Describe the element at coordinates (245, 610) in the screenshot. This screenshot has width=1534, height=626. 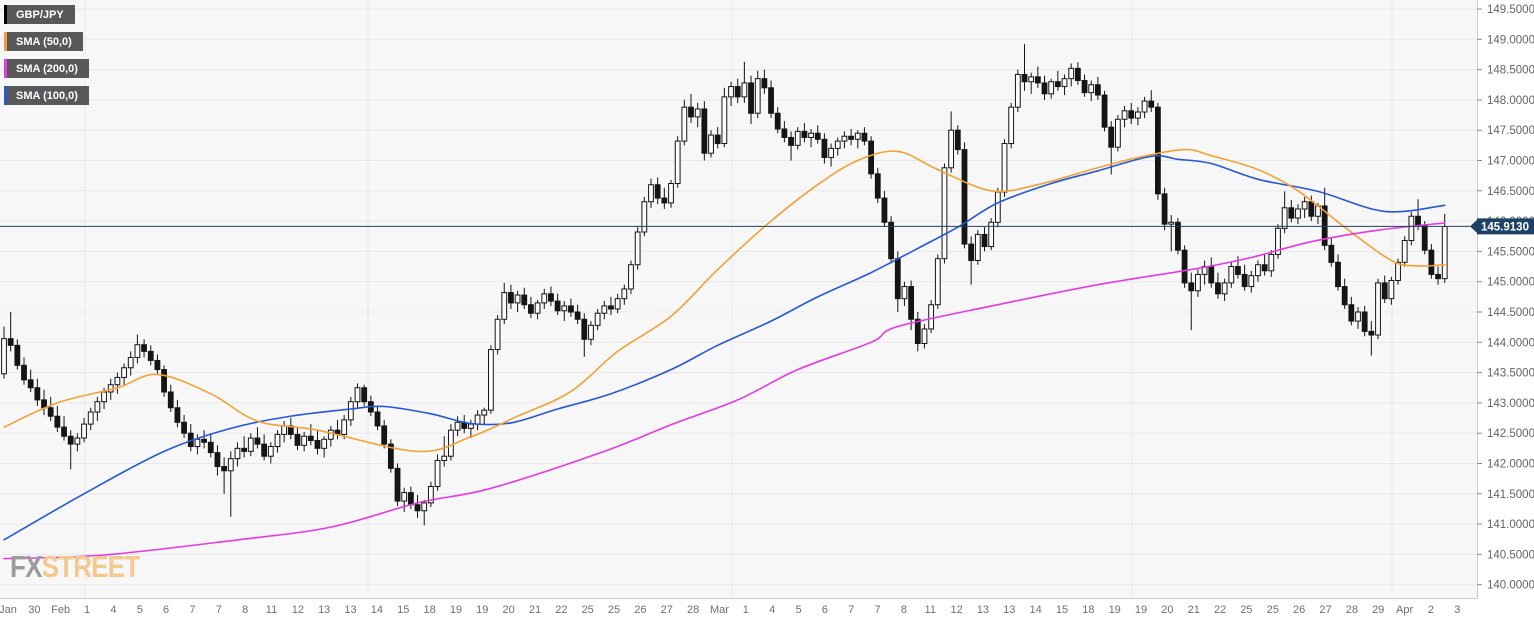
I see `date-tick-label: 8` at that location.